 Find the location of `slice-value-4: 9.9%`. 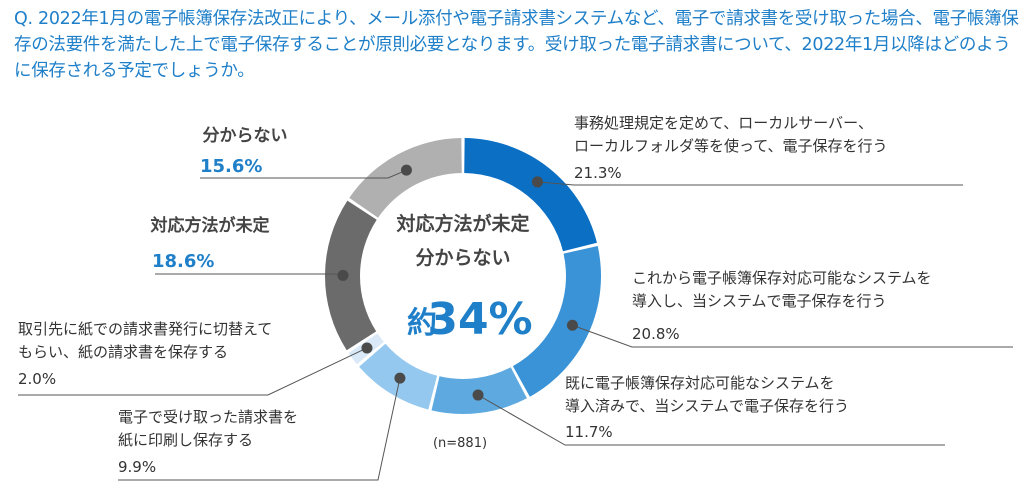

slice-value-4: 9.9% is located at coordinates (137, 467).